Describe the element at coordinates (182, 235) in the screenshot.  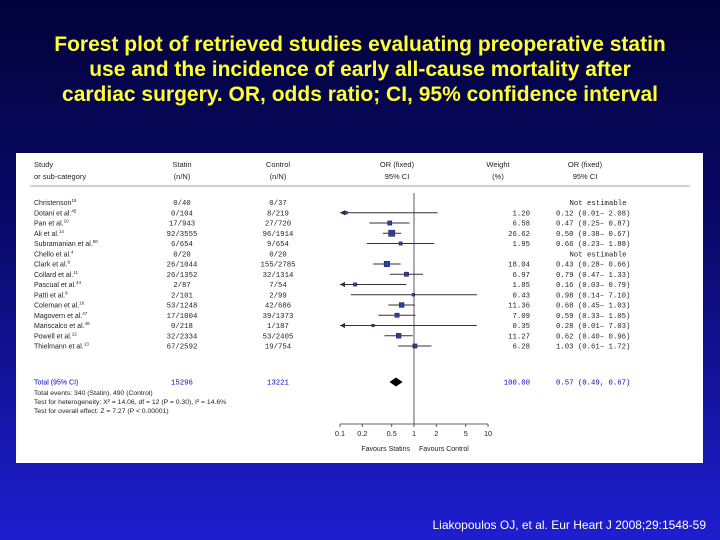
I see `study-statin: 92/3555` at that location.